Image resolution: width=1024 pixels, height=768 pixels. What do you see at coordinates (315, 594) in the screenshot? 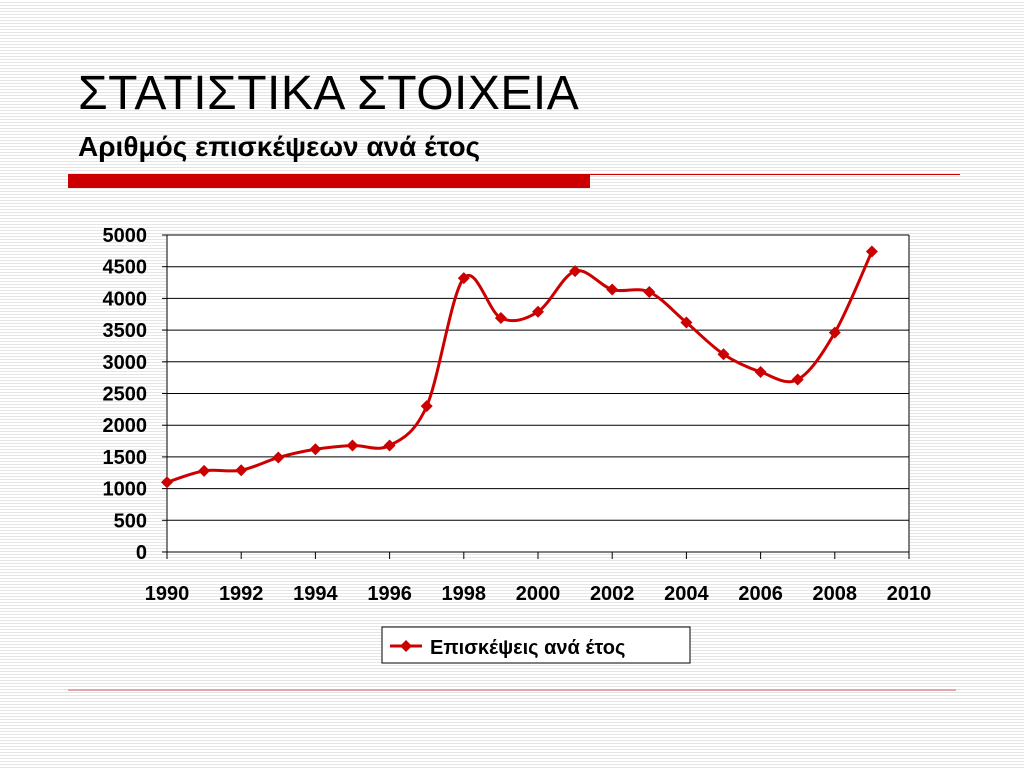
I see `x-tick-label: 1994` at bounding box center [315, 594].